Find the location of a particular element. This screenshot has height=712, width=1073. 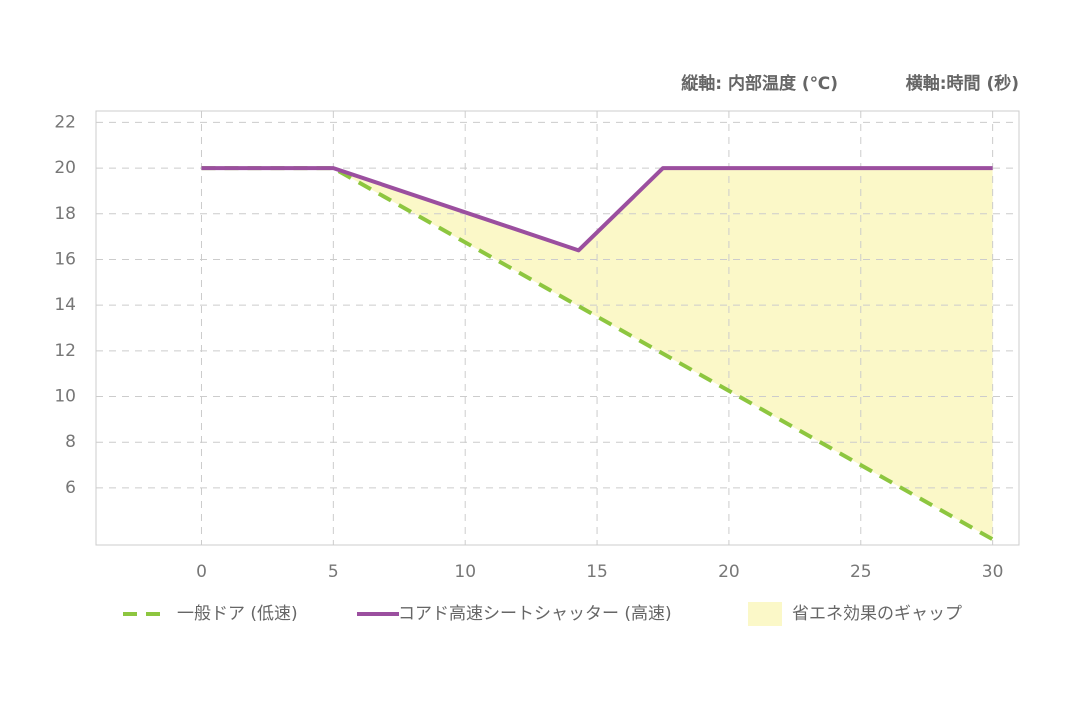

y-tick-label: 22 is located at coordinates (65, 122).